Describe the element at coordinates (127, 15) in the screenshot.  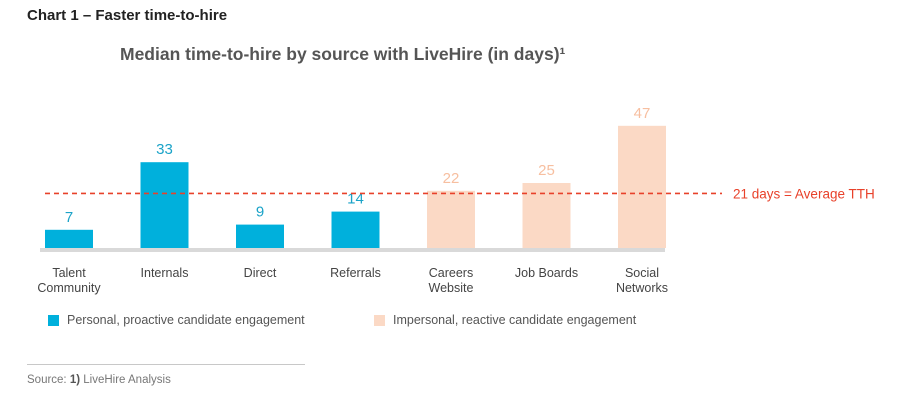
I see `chart-heading: Chart 1 – Faster time-to-hire` at that location.